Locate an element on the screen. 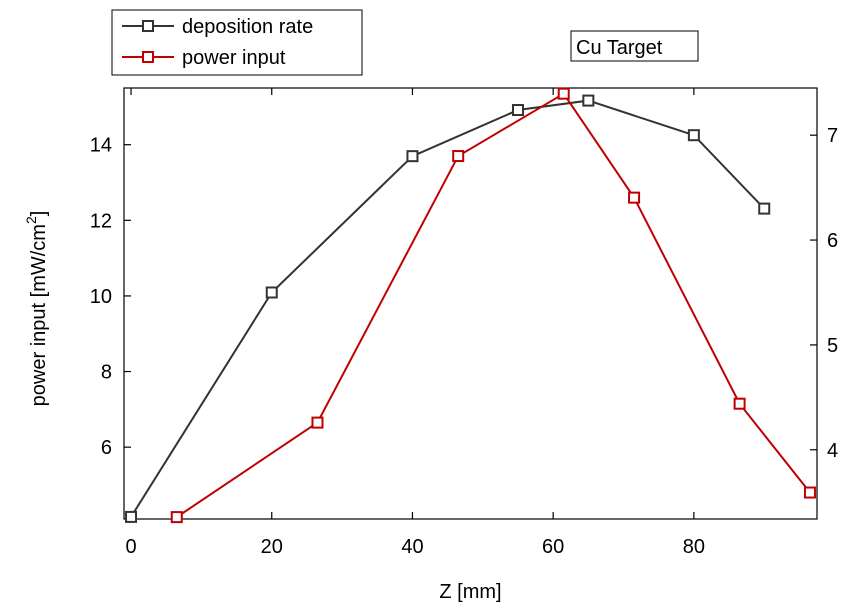 The image size is (859, 614). left-y-axis-label-main: power input [mW/cm is located at coordinates (39, 315).